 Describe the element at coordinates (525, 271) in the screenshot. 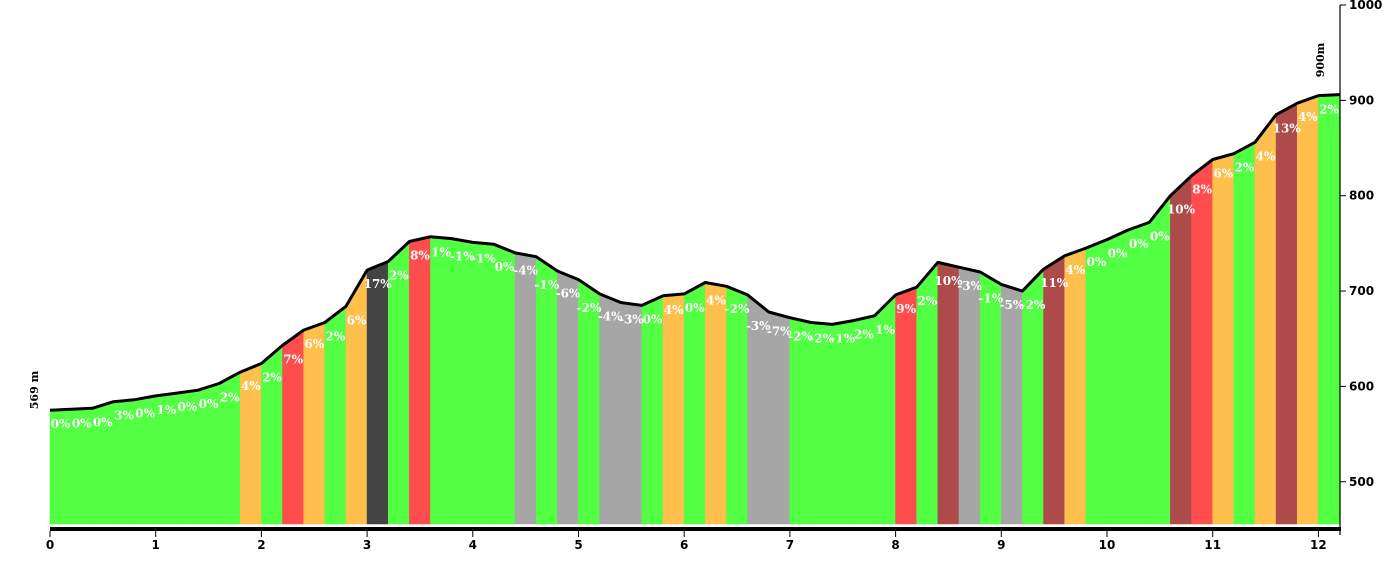

I see `gradient-label: -4%` at that location.